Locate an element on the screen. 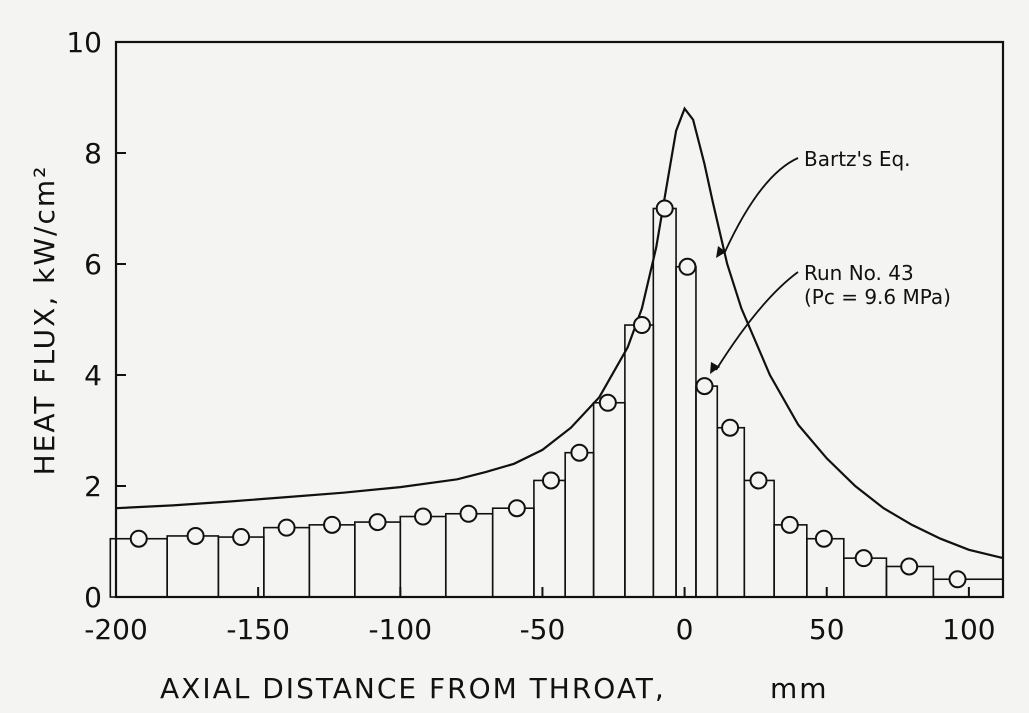 The height and width of the screenshot is (713, 1029). x-tick-label: -200 is located at coordinates (116, 629).